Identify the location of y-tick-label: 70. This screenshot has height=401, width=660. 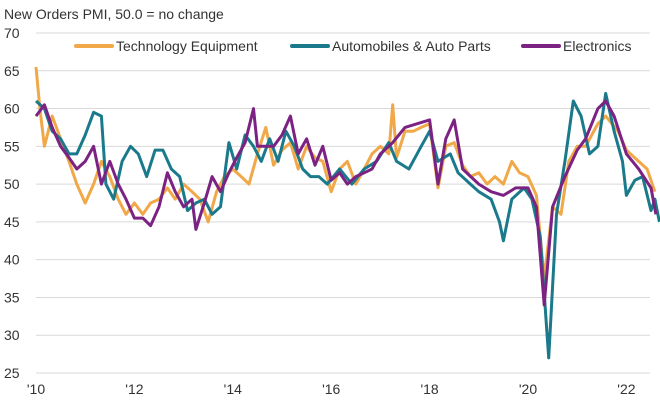
(12, 33).